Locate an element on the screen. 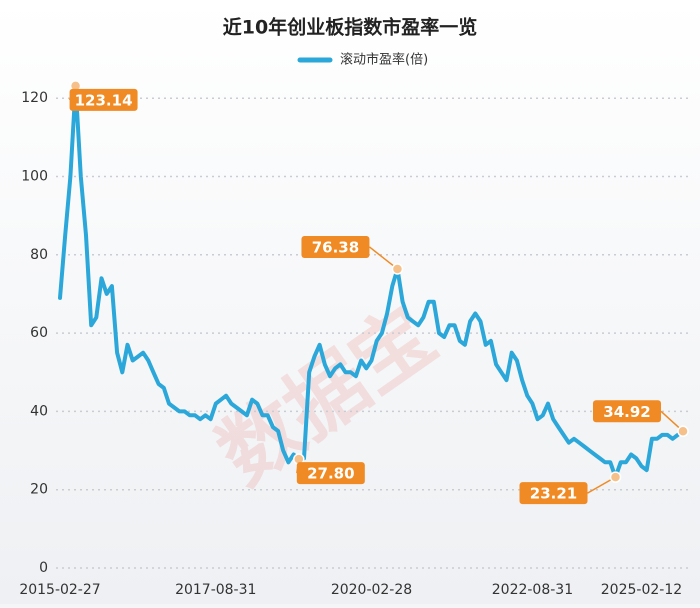 Image resolution: width=700 pixels, height=608 pixels. data-label: 23.21 is located at coordinates (553, 494).